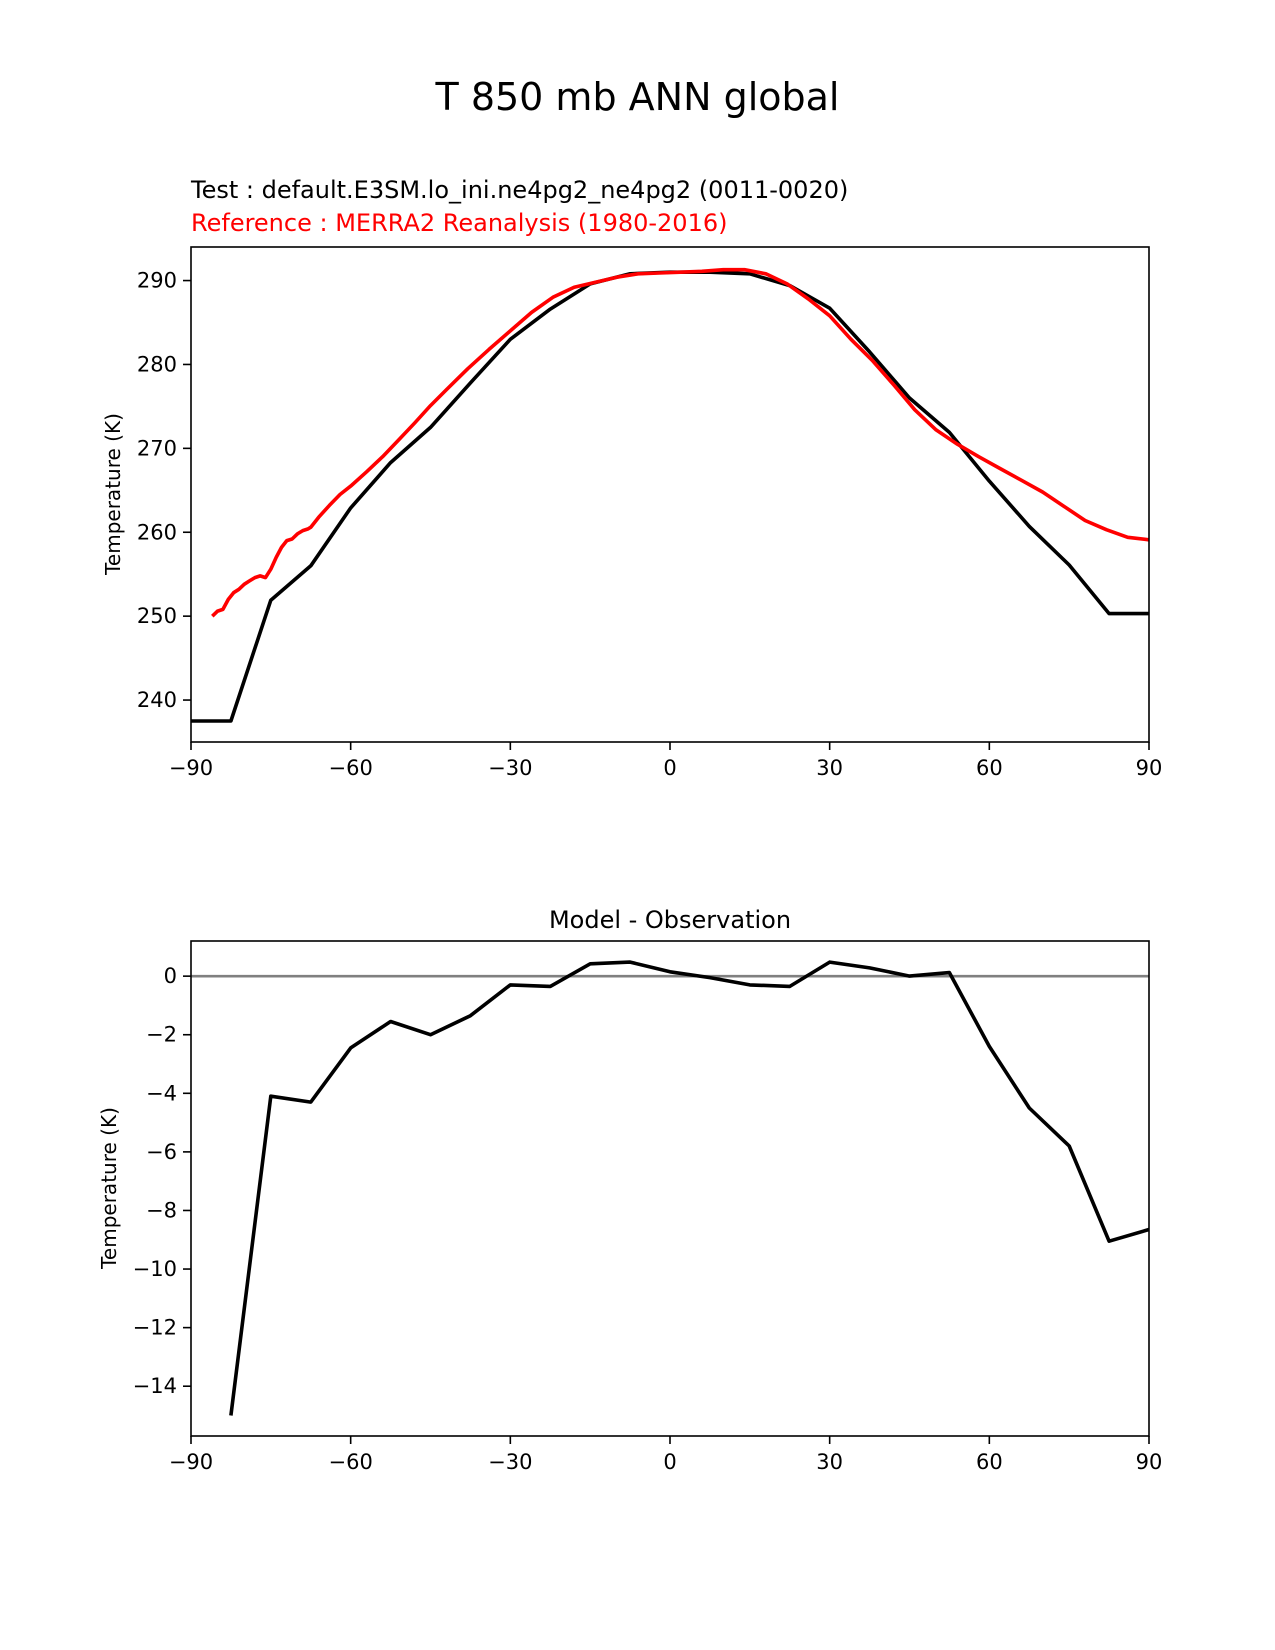 The image size is (1275, 1650). I want to click on top-xtick-label: −60, so click(351, 768).